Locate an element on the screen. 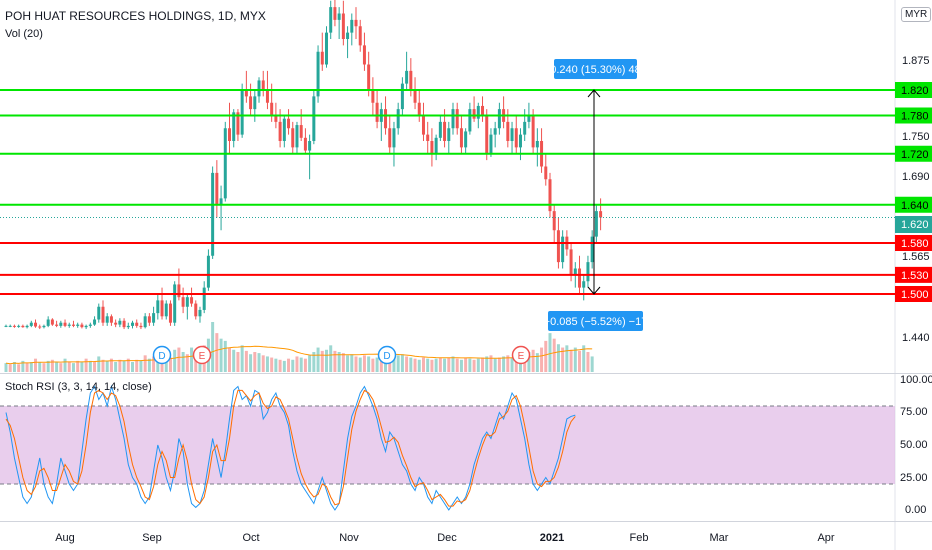 The width and height of the screenshot is (932, 550). time-tick: Dec is located at coordinates (447, 538).